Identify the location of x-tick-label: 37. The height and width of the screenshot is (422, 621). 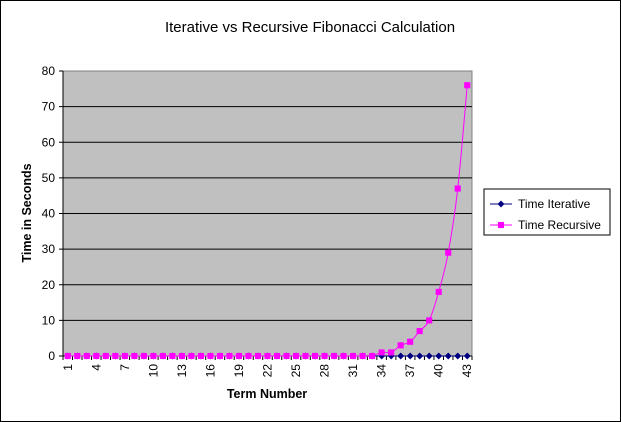
(410, 371).